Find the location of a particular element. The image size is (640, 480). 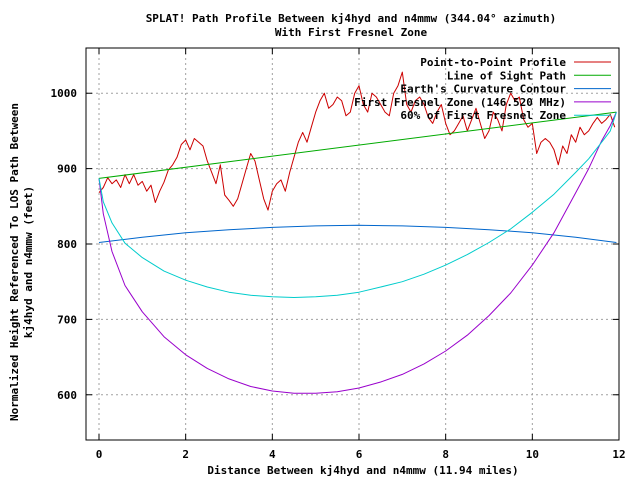

y-tick-label: 800 is located at coordinates (67, 244).